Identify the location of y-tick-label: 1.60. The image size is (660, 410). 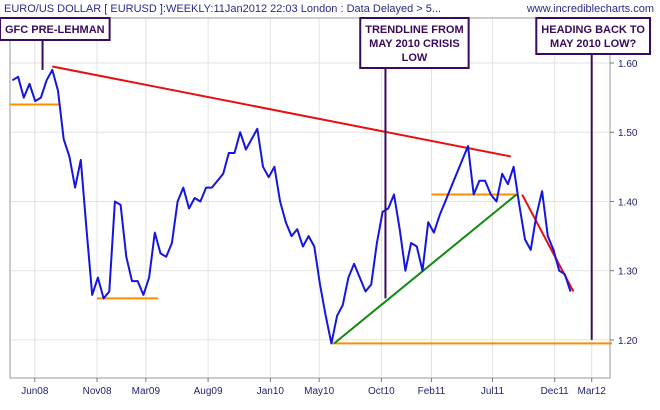
(628, 64).